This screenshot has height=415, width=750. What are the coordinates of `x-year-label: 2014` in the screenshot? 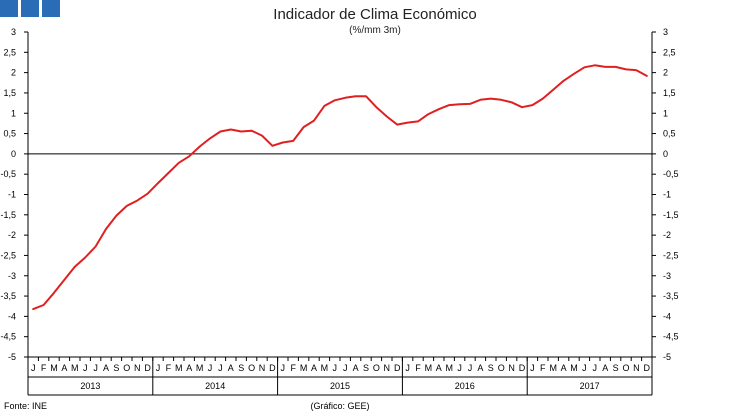 It's located at (215, 386).